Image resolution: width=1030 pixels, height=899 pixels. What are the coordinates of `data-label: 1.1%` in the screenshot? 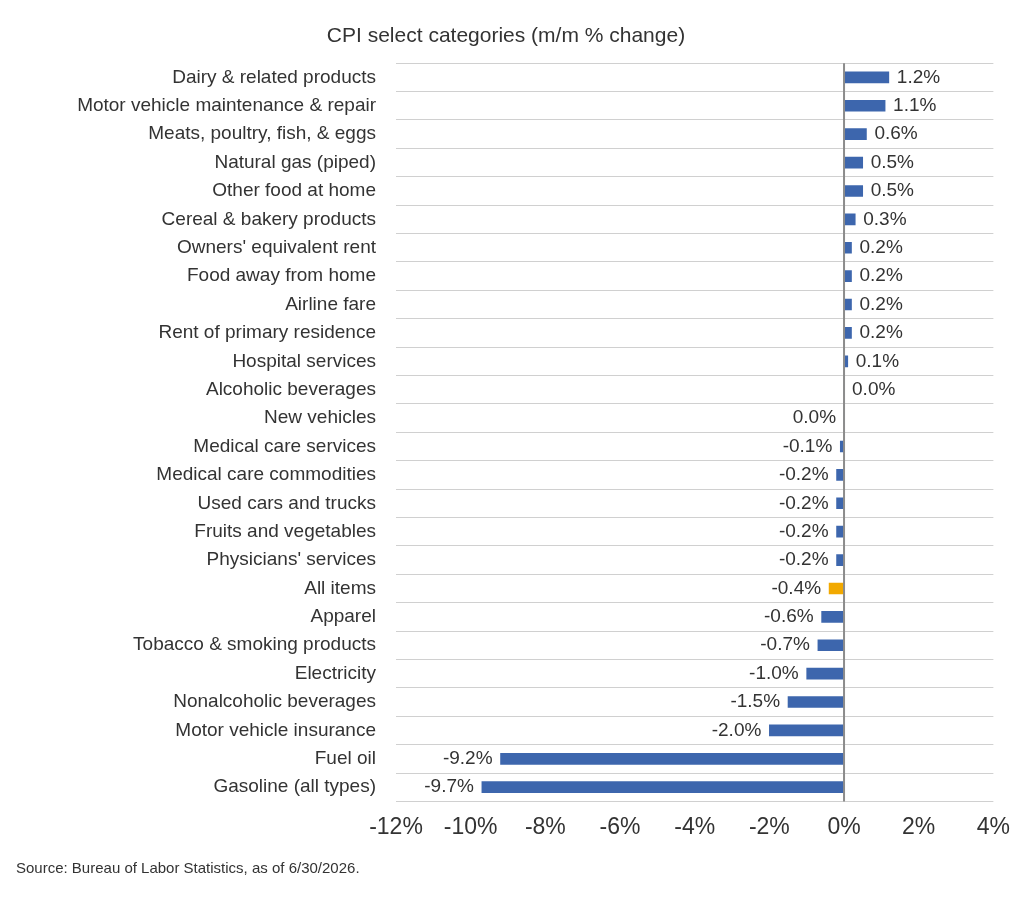 It's located at (915, 105).